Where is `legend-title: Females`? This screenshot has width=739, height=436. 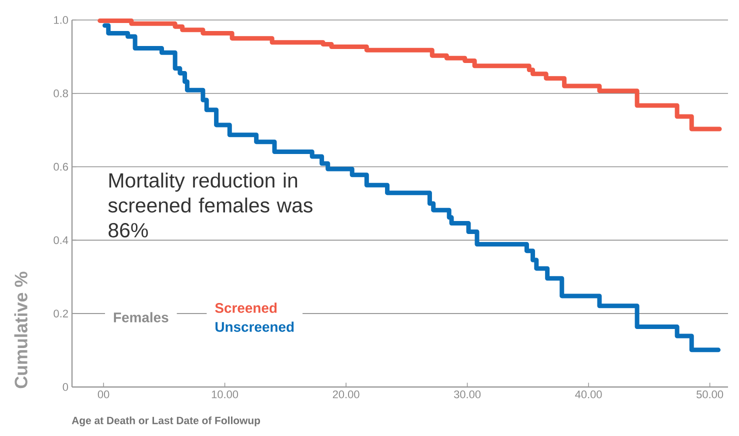
legend-title: Females is located at coordinates (141, 317).